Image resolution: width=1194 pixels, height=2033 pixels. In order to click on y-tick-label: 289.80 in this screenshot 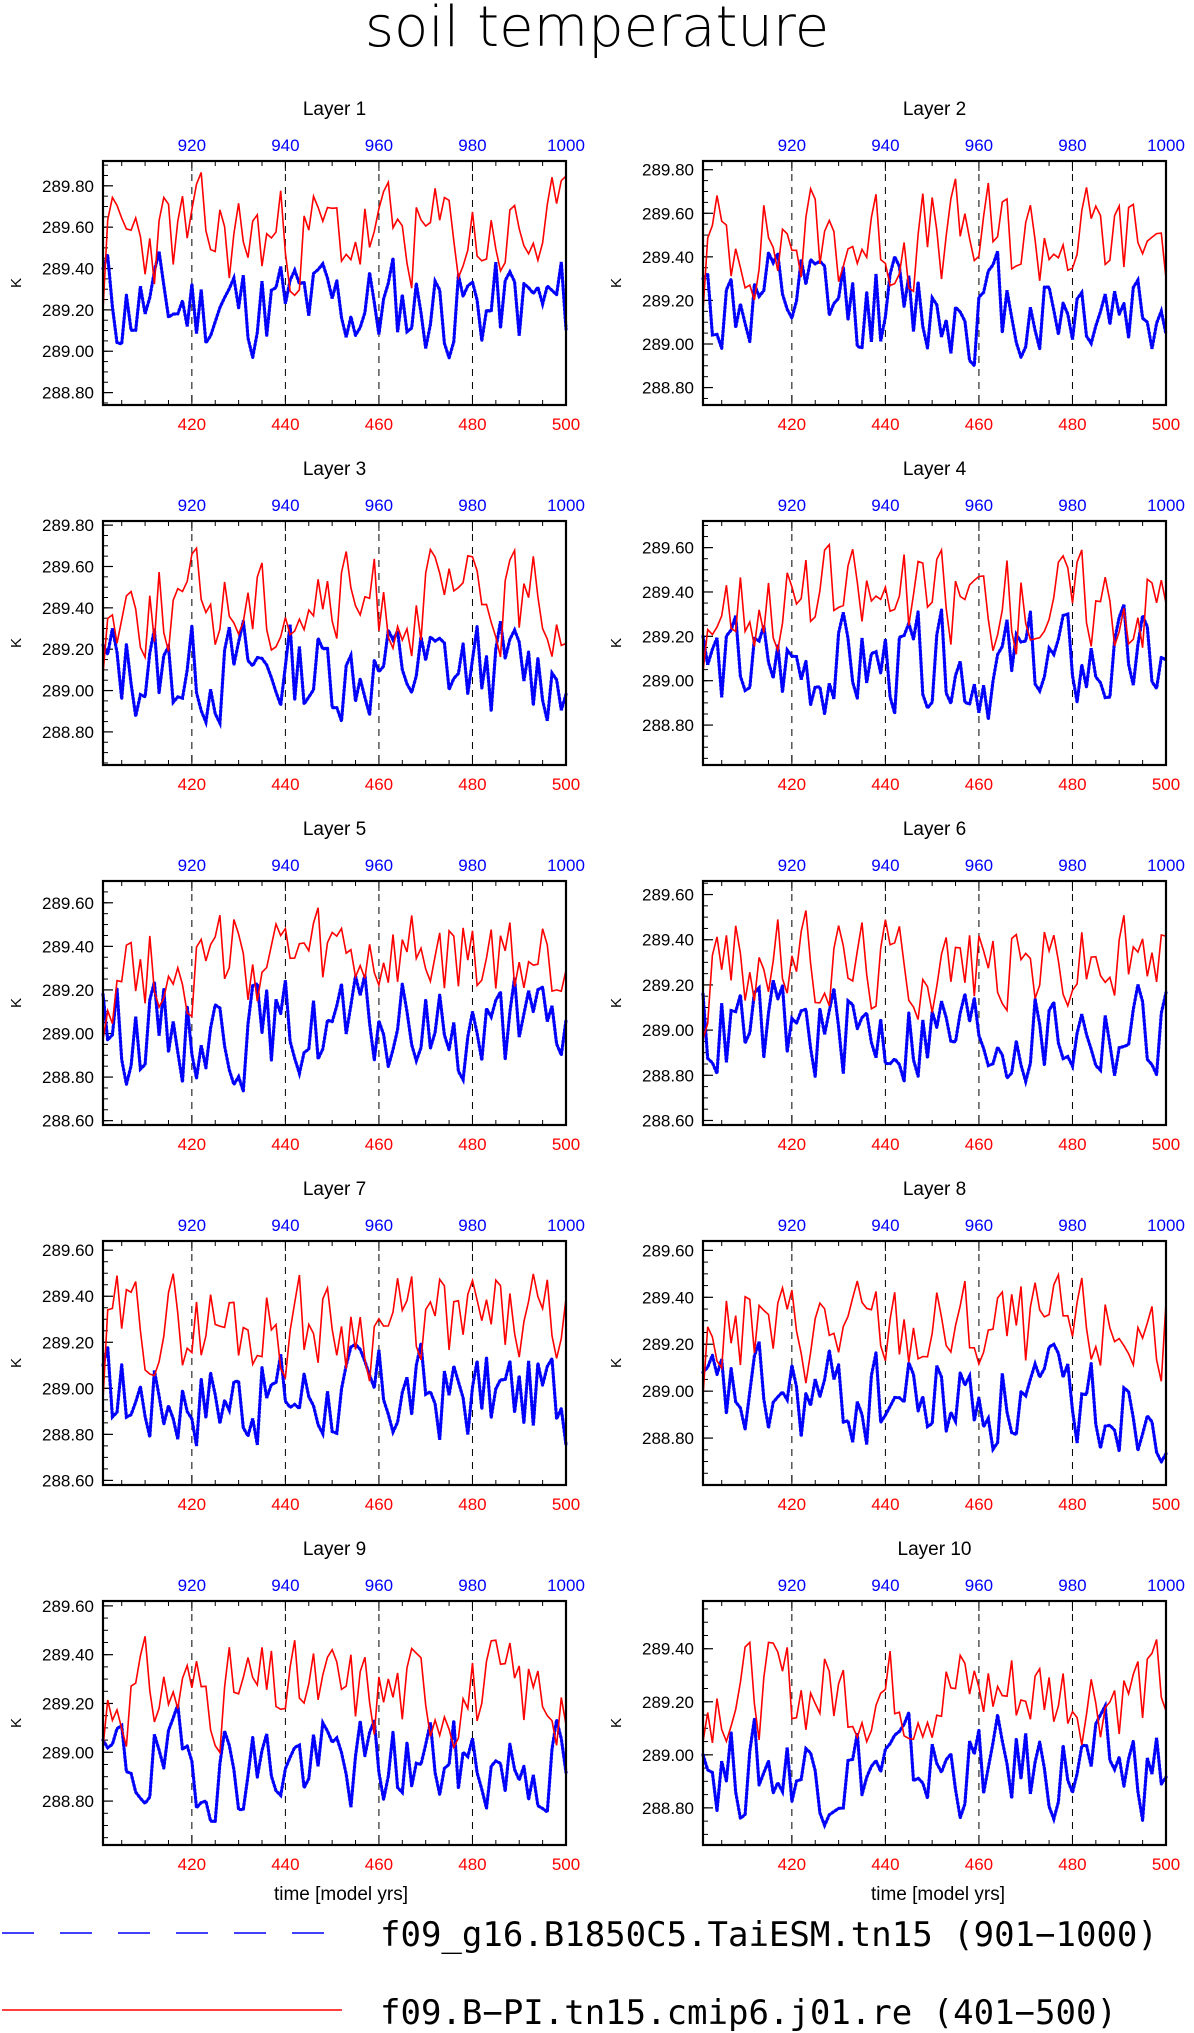, I will do `click(68, 186)`.